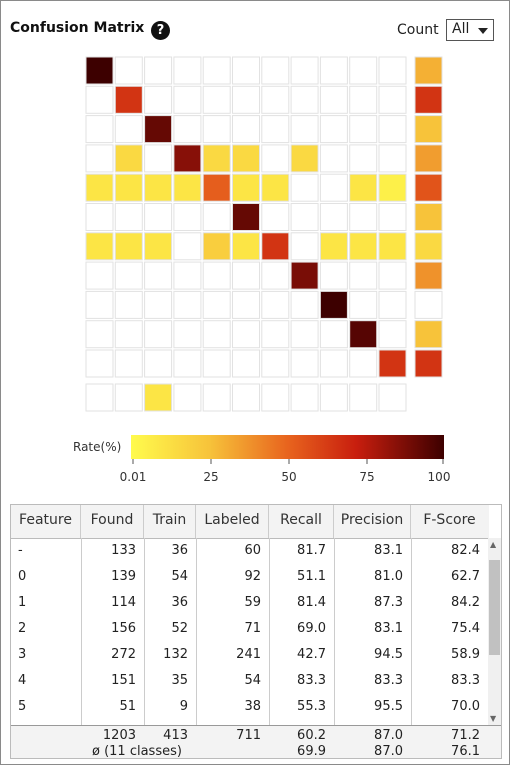 The width and height of the screenshot is (510, 765). What do you see at coordinates (46, 521) in the screenshot?
I see `column-header-feature: Feature` at bounding box center [46, 521].